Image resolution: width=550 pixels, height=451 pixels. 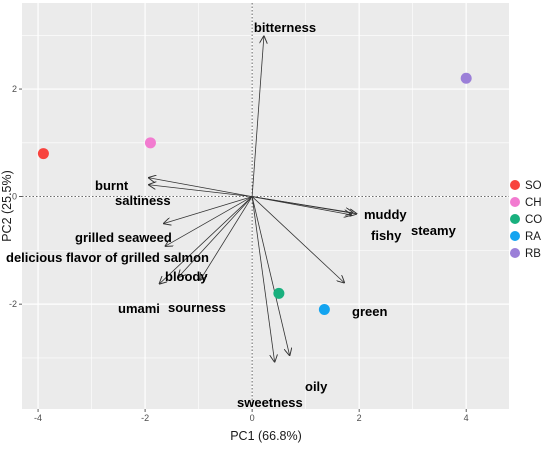 What do you see at coordinates (257, 116) in the screenshot?
I see `vector-arrow-bitterness` at bounding box center [257, 116].